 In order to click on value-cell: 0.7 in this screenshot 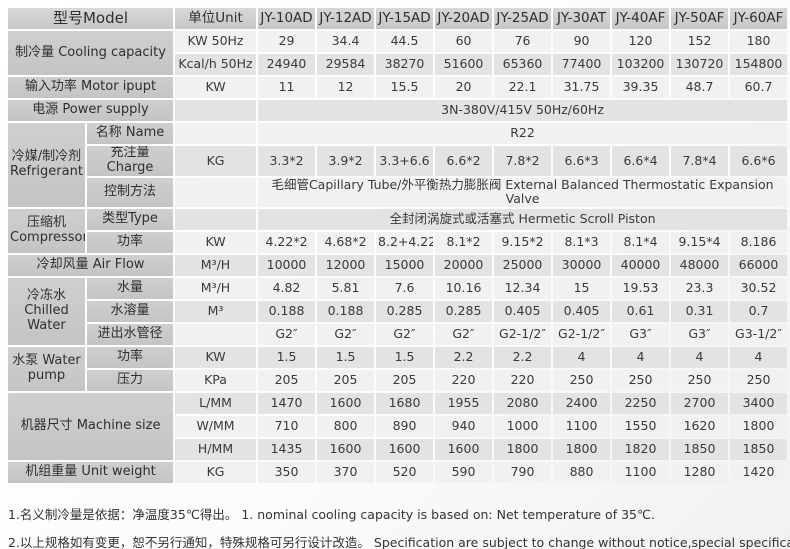, I will do `click(759, 311)`.